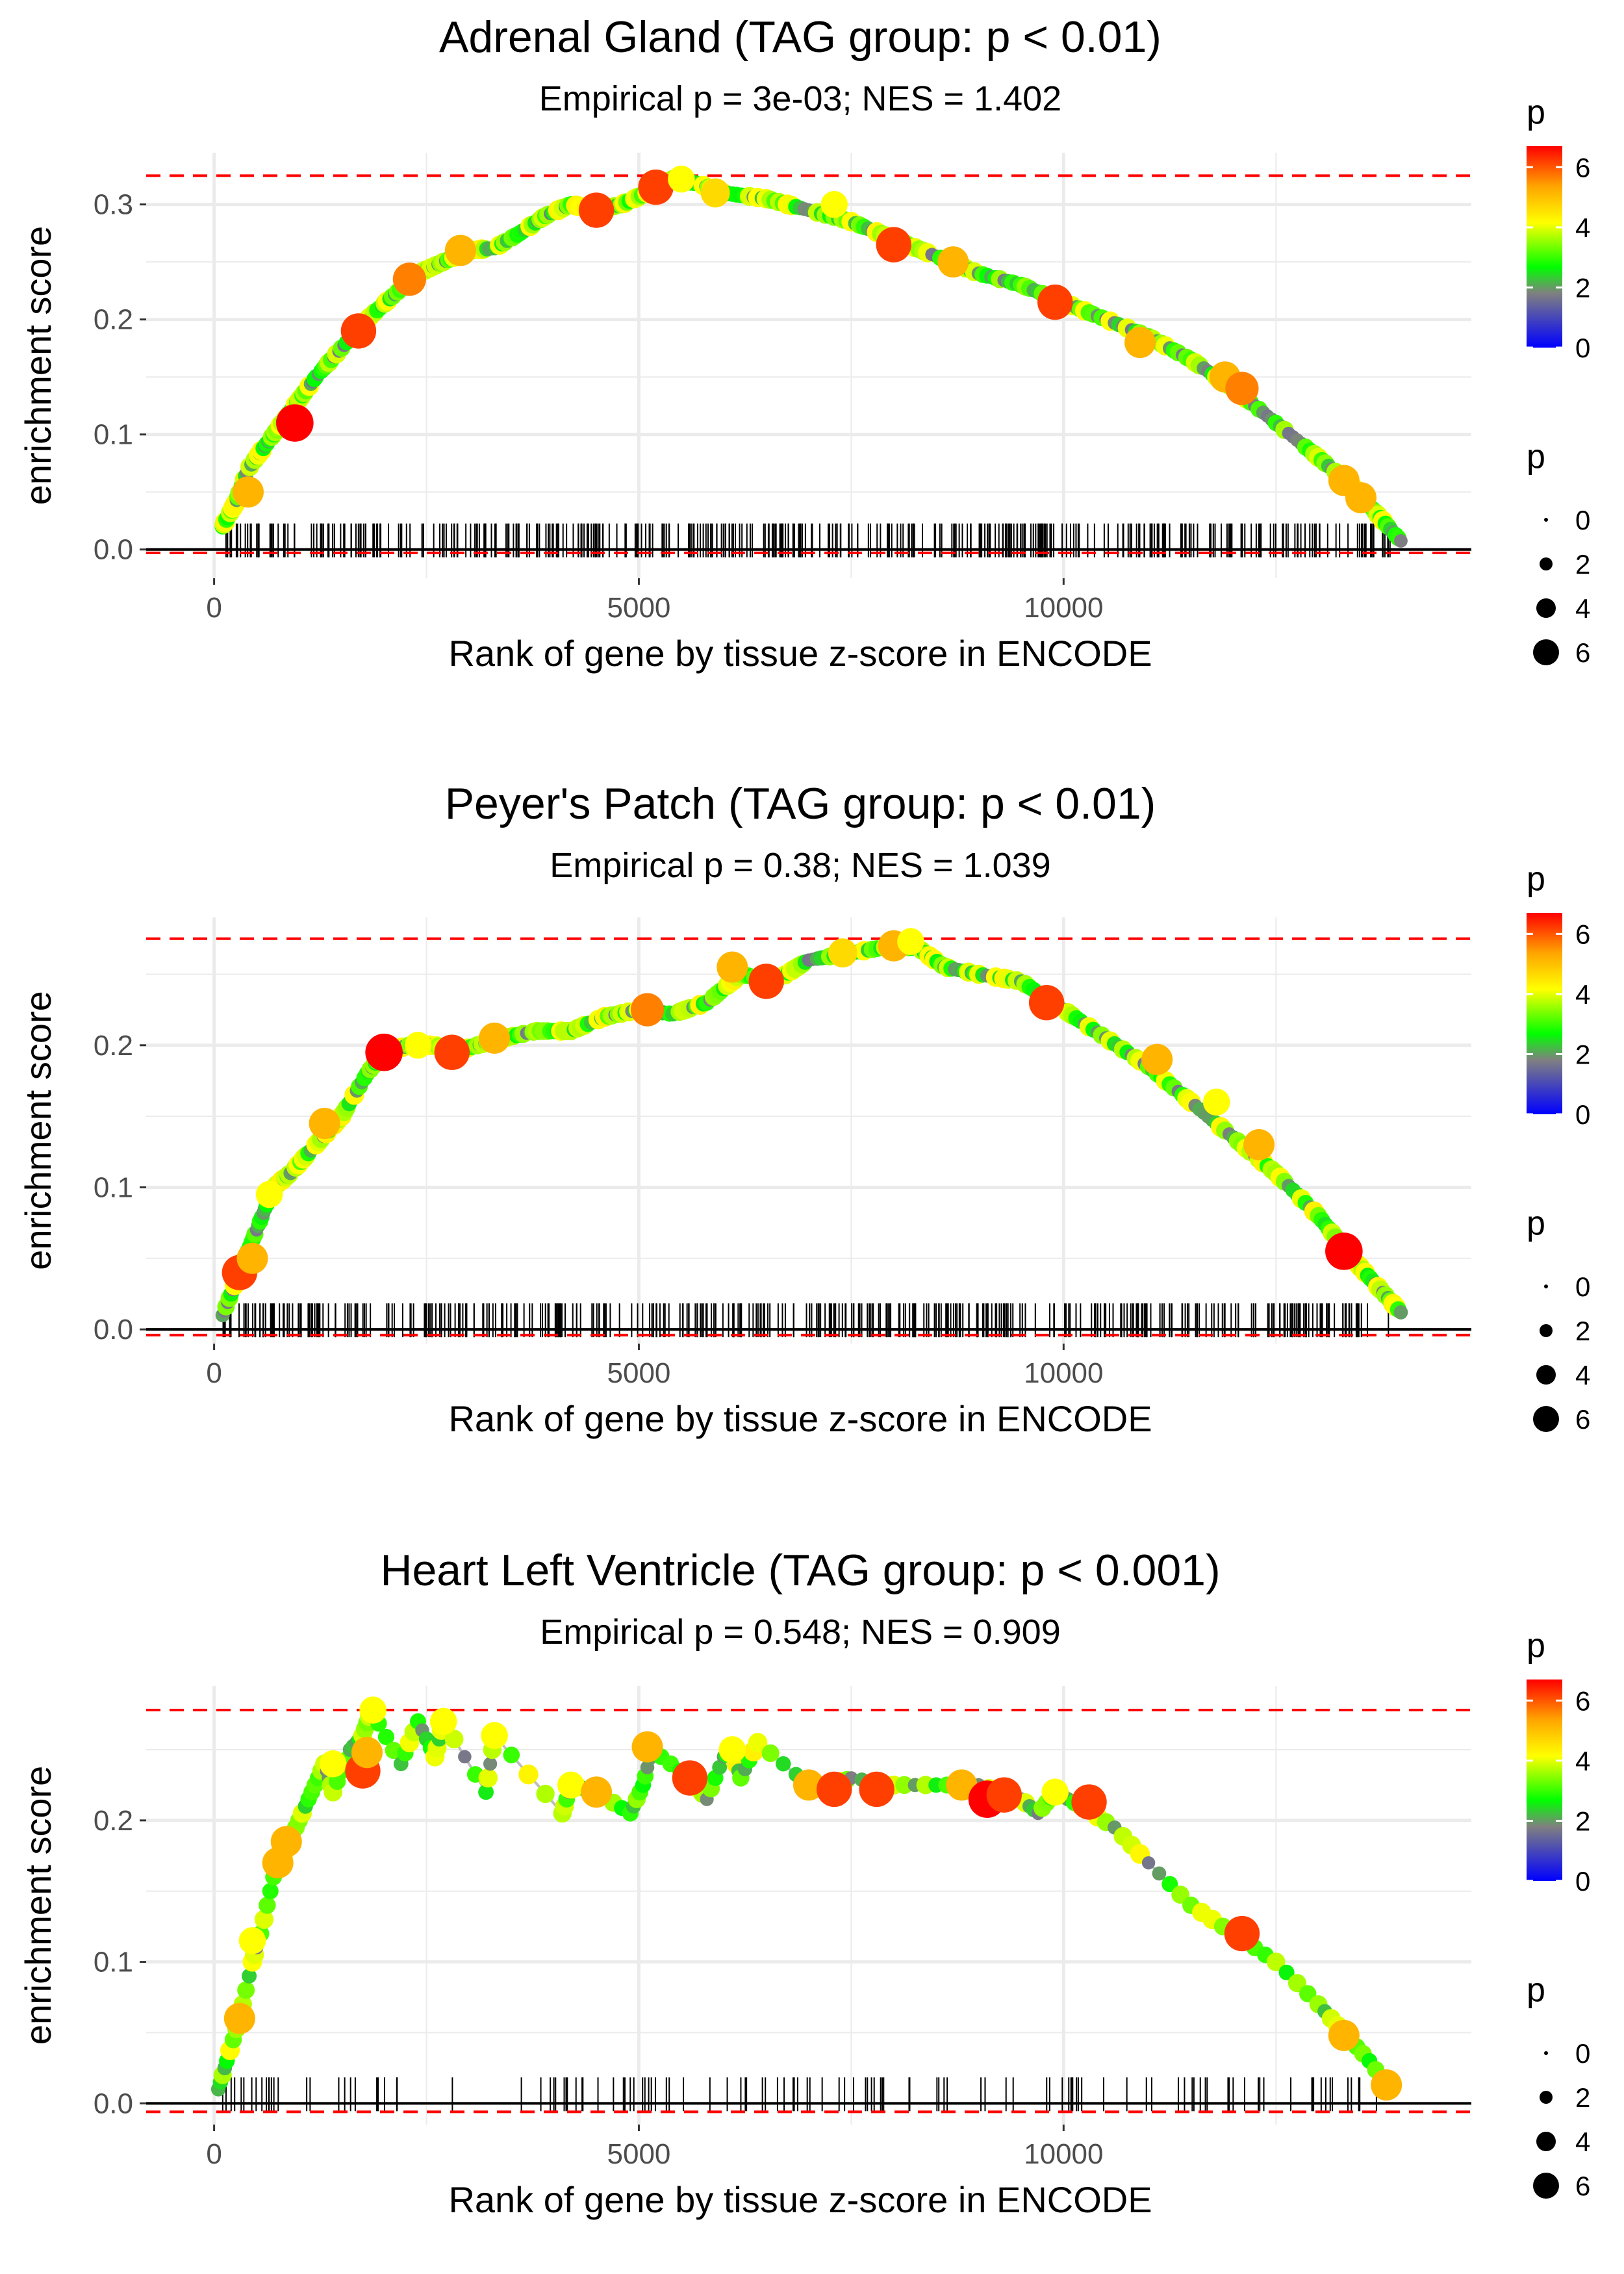  Describe the element at coordinates (214, 1373) in the screenshot. I see `x-tick-label: 0` at that location.